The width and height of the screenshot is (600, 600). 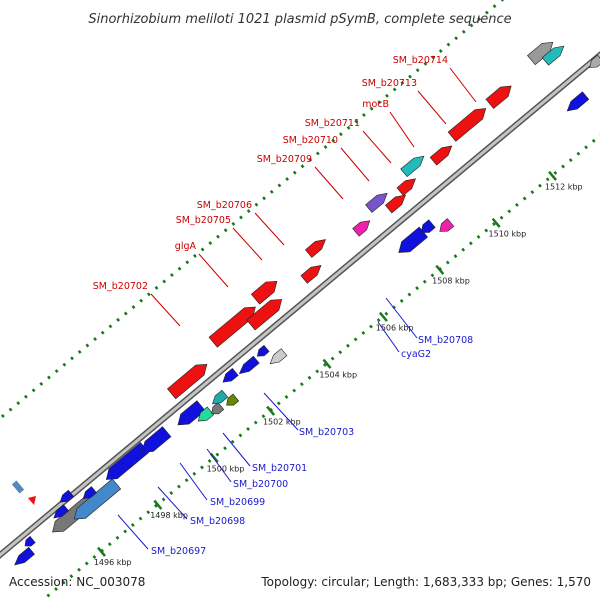 What do you see at coordinates (564, 186) in the screenshot?
I see `tick-label: 1512 kbp` at bounding box center [564, 186].